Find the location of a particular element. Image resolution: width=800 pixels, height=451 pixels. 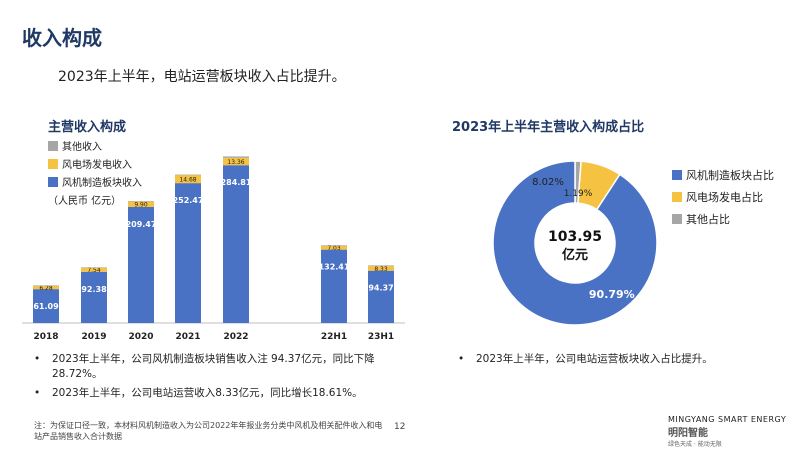

donut-label-manufacturing: 90.79% is located at coordinates (612, 294).